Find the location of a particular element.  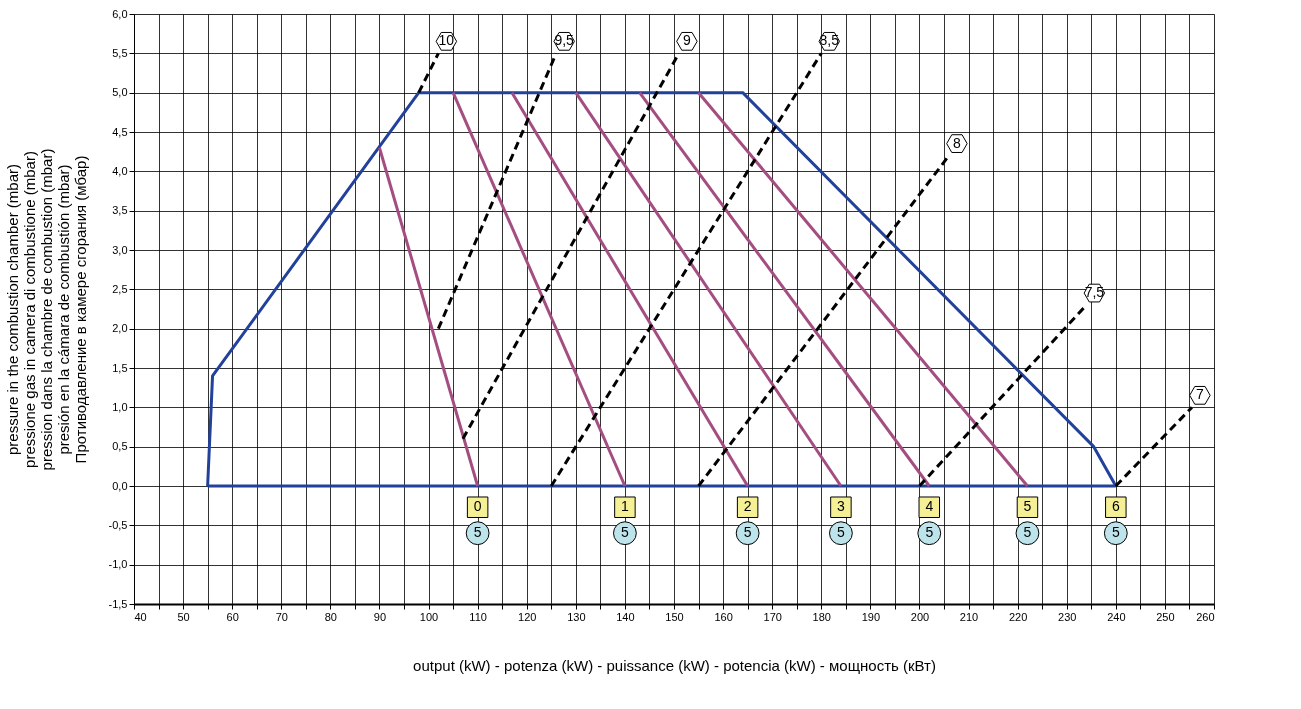

x-tick-label: 40 is located at coordinates (140, 616).